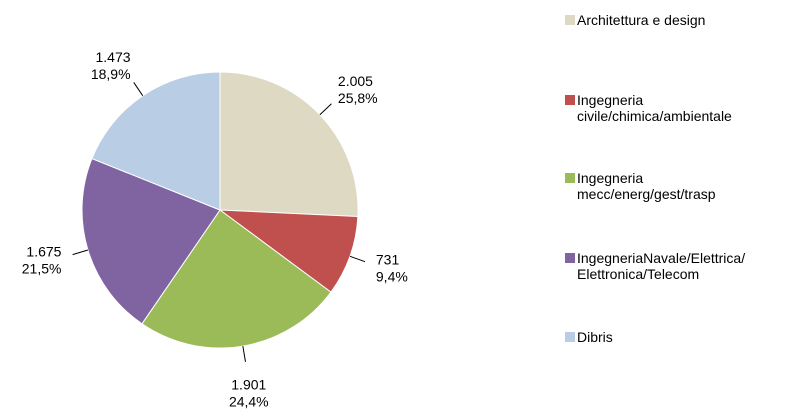  I want to click on legend-label: Ingegneria mecc/energ/gest/trasp, so click(646, 186).